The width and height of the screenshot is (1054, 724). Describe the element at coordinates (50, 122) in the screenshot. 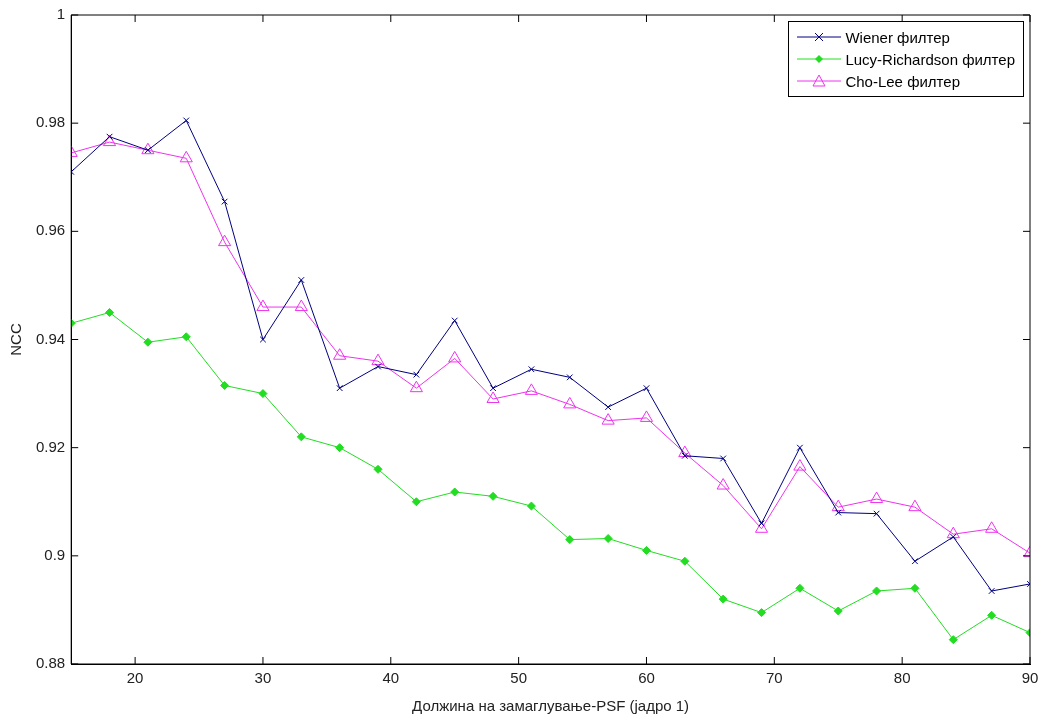

I see `y-tick-label: 0.98` at that location.